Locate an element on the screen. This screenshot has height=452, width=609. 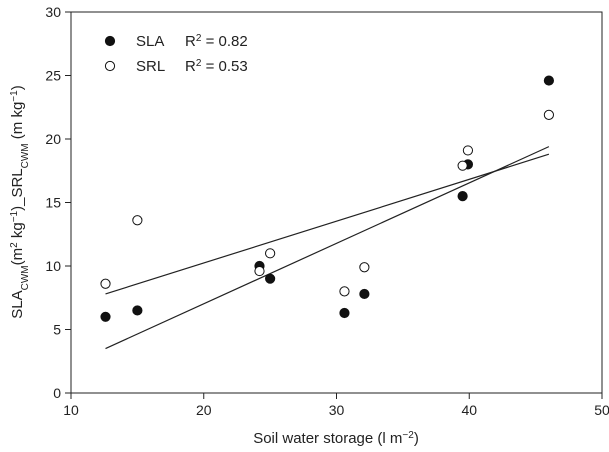
x-tick-label: 50 is located at coordinates (601, 410).